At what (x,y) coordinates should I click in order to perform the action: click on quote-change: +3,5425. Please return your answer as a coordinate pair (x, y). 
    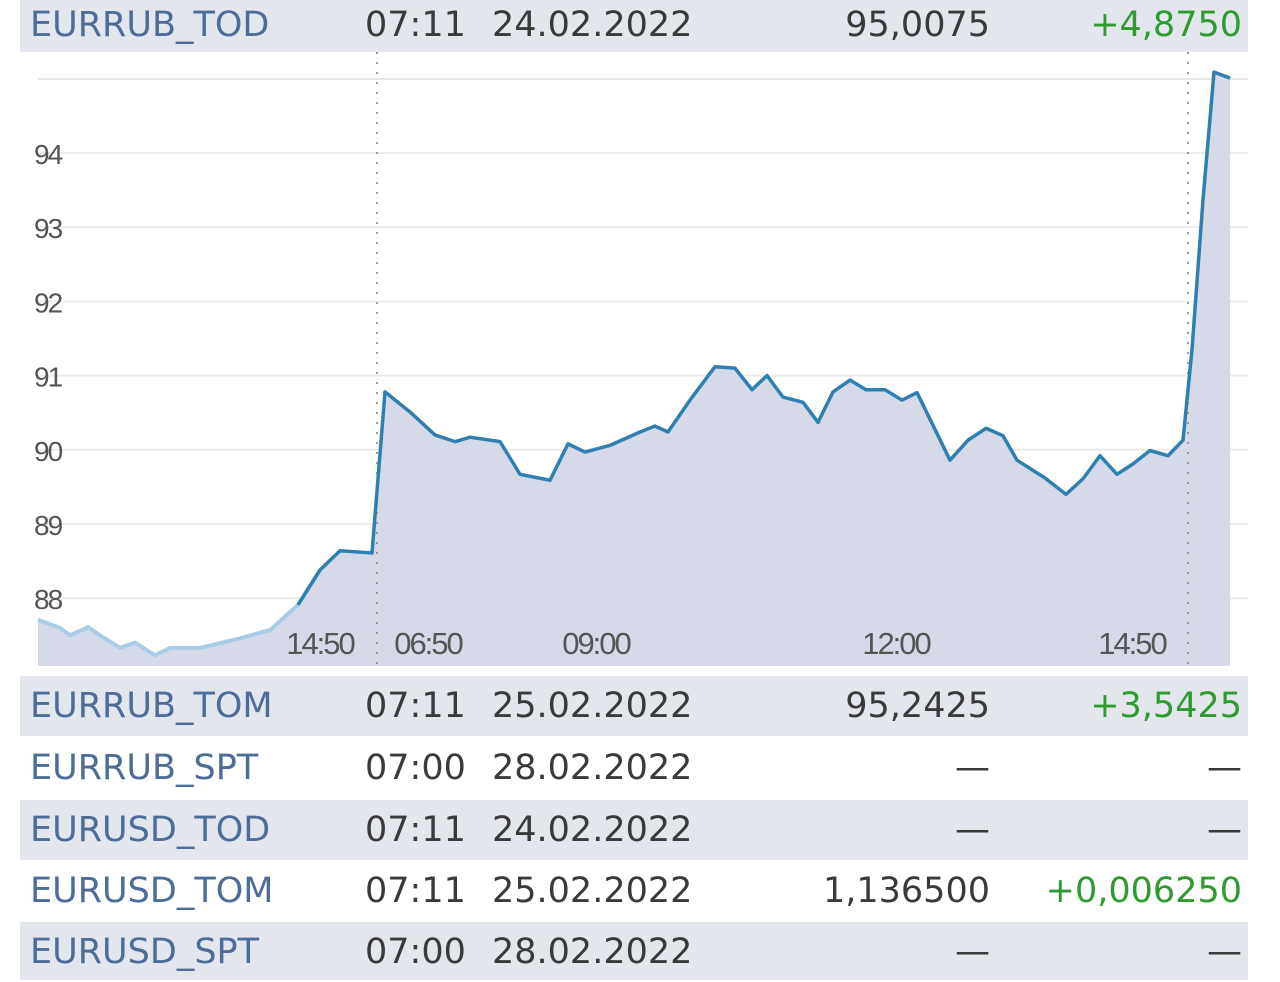
    Looking at the image, I should click on (1166, 706).